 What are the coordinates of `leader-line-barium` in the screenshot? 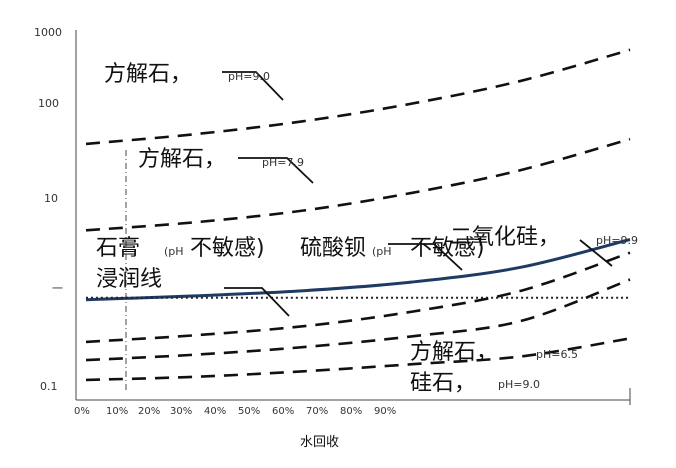 It's located at (425, 257).